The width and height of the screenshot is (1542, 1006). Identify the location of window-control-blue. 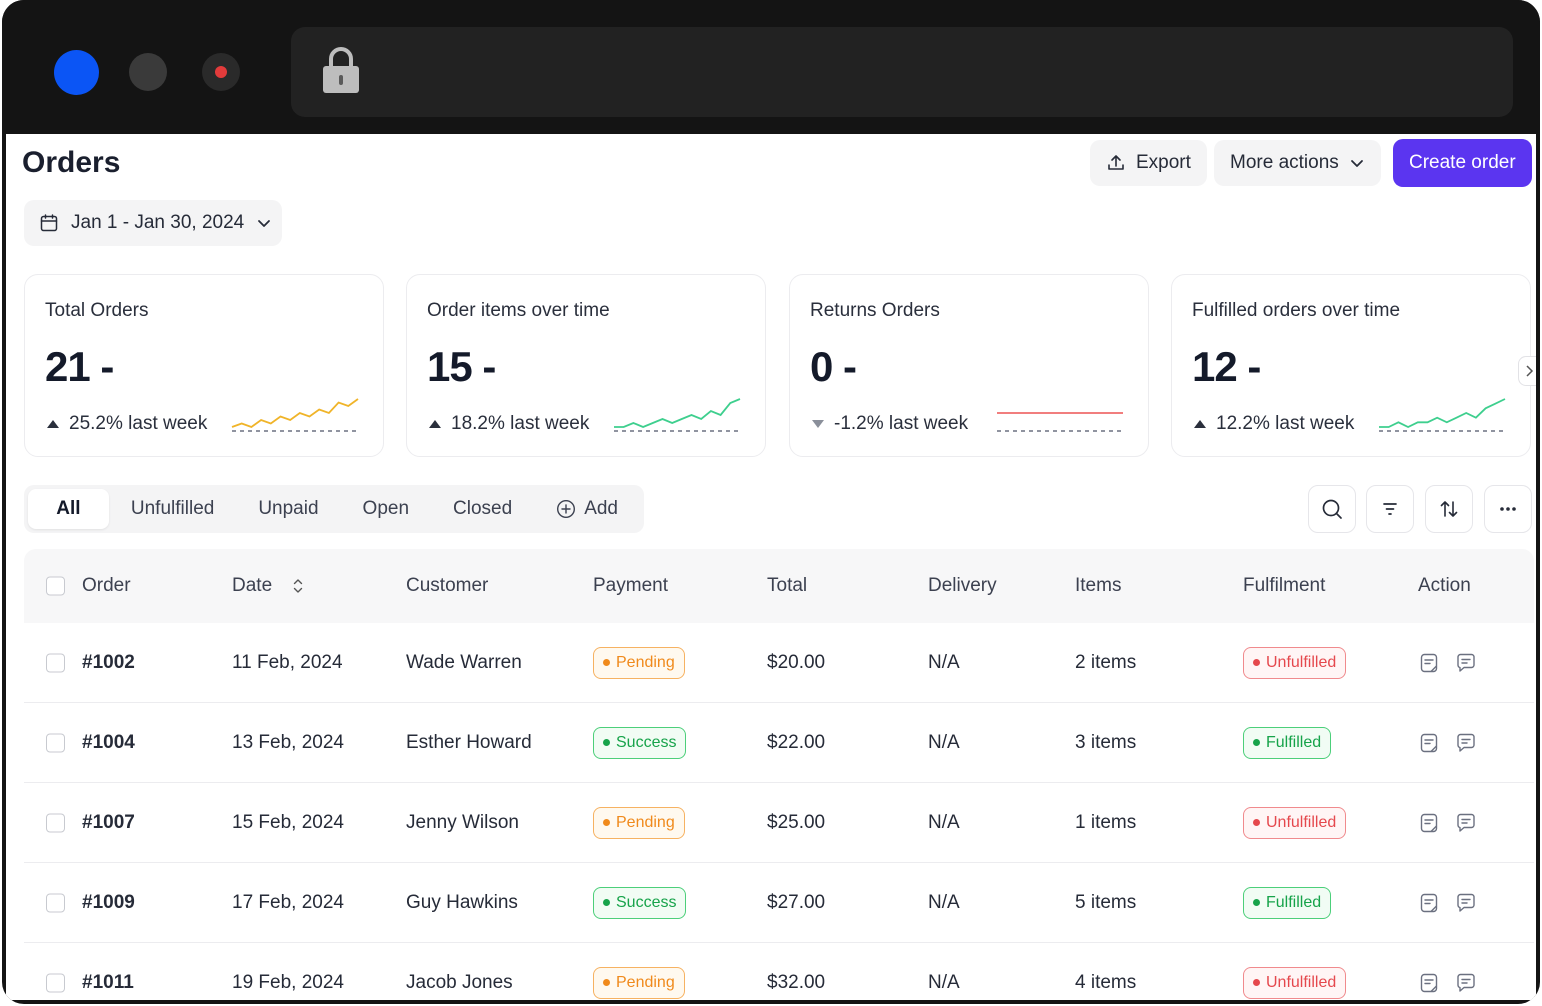
(76, 72).